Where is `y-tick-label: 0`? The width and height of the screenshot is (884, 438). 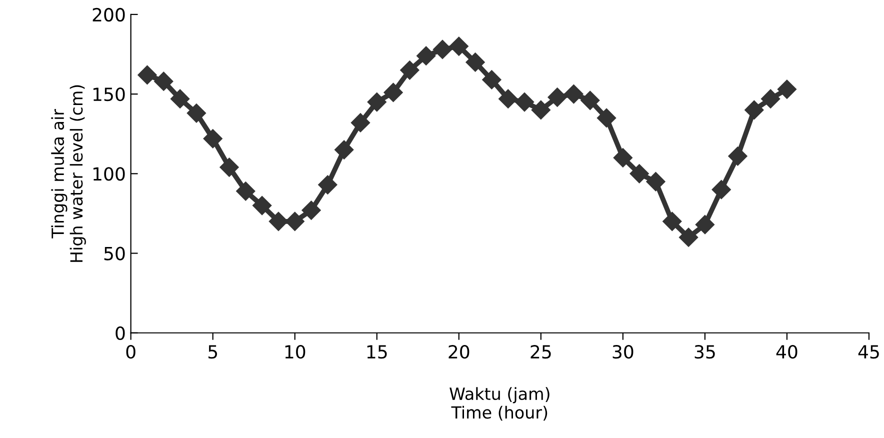 y-tick-label: 0 is located at coordinates (120, 333).